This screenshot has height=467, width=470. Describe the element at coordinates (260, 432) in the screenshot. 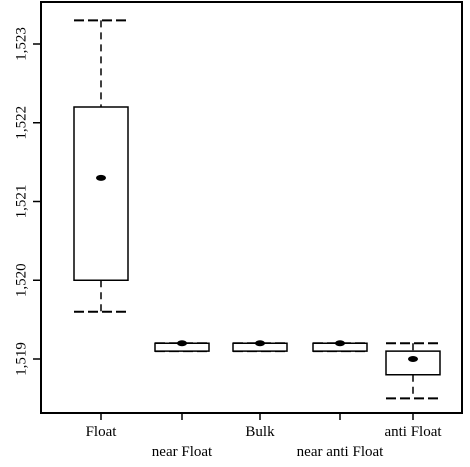

I see `x-tick-label: Bulk` at that location.